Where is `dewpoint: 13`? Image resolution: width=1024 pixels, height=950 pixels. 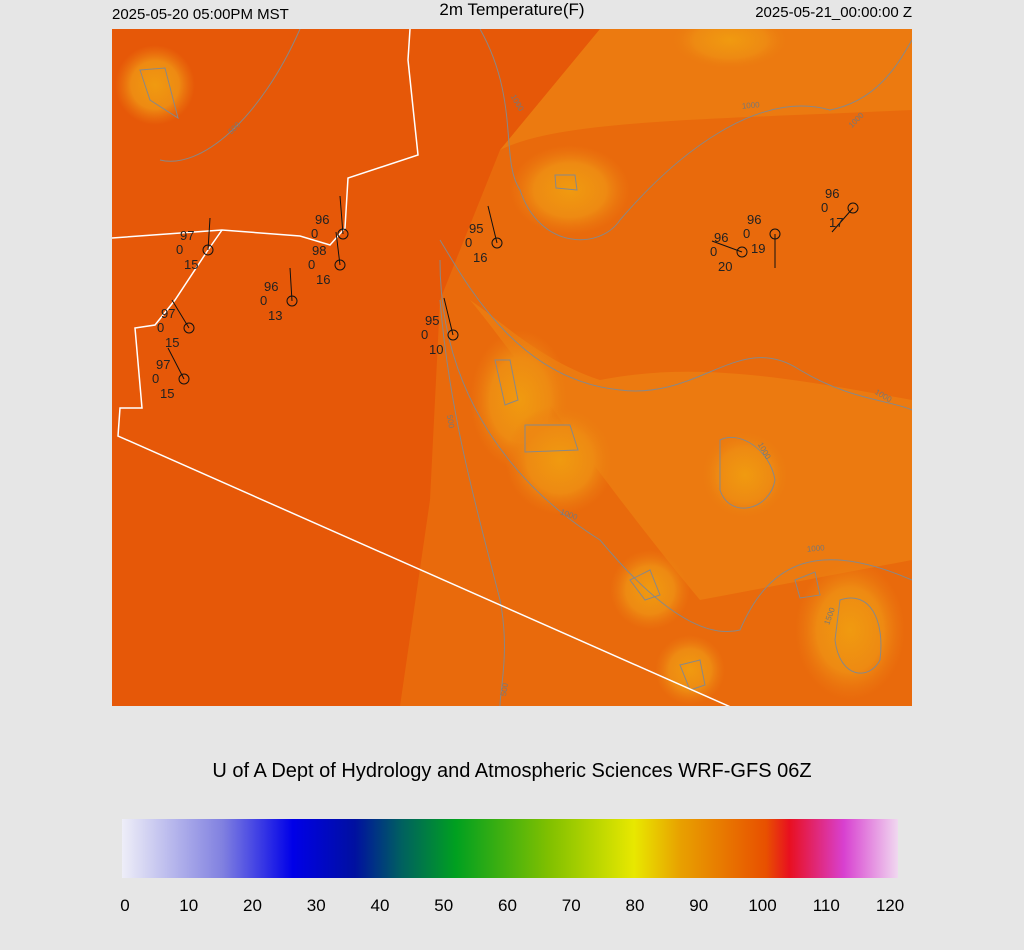
dewpoint: 13 is located at coordinates (275, 315).